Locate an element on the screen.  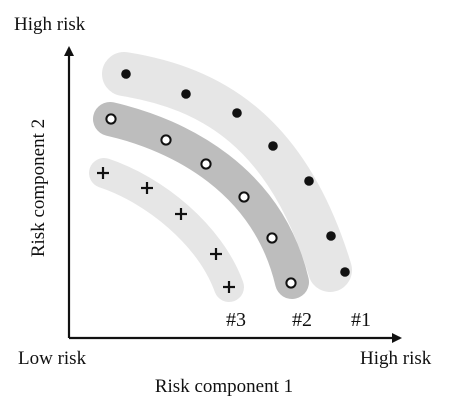
group-3-points is located at coordinates (166, 230).